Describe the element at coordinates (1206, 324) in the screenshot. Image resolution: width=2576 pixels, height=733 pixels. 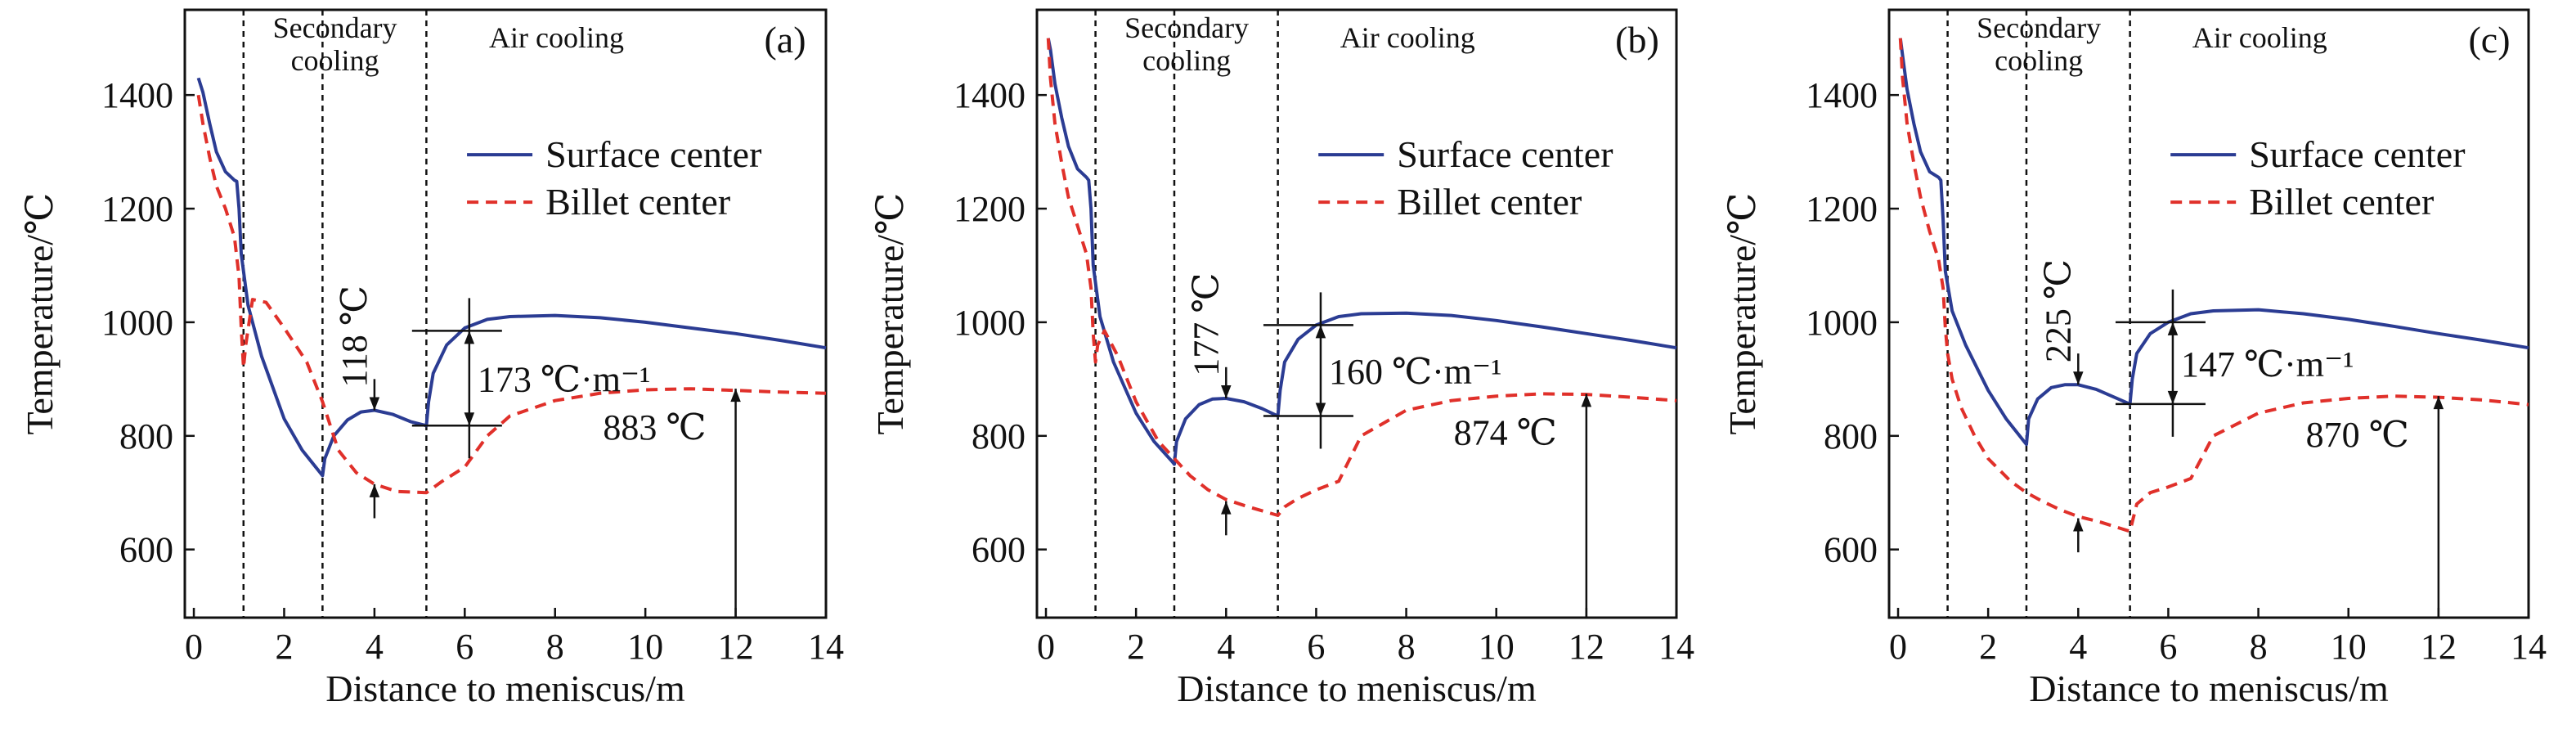
I see `difference-label: 177 ℃` at that location.